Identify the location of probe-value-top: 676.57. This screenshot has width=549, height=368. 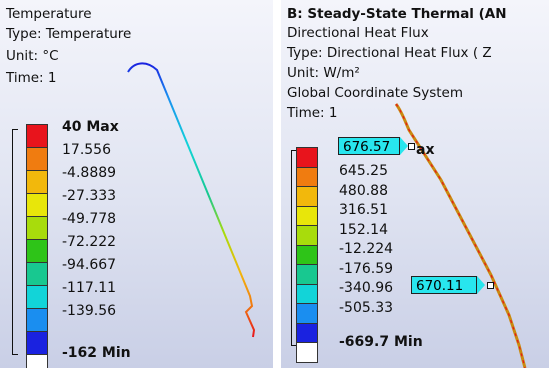
(369, 146).